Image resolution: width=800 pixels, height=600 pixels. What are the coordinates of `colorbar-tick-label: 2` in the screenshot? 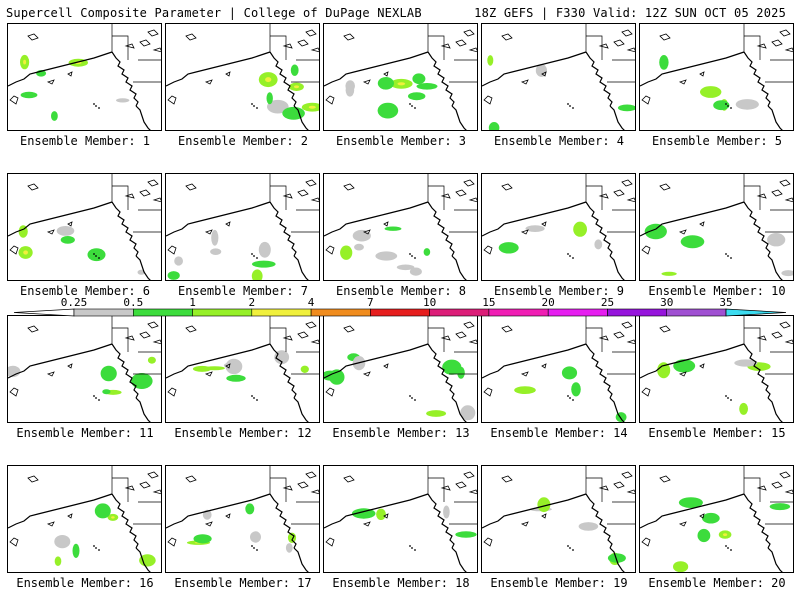 It's located at (252, 302).